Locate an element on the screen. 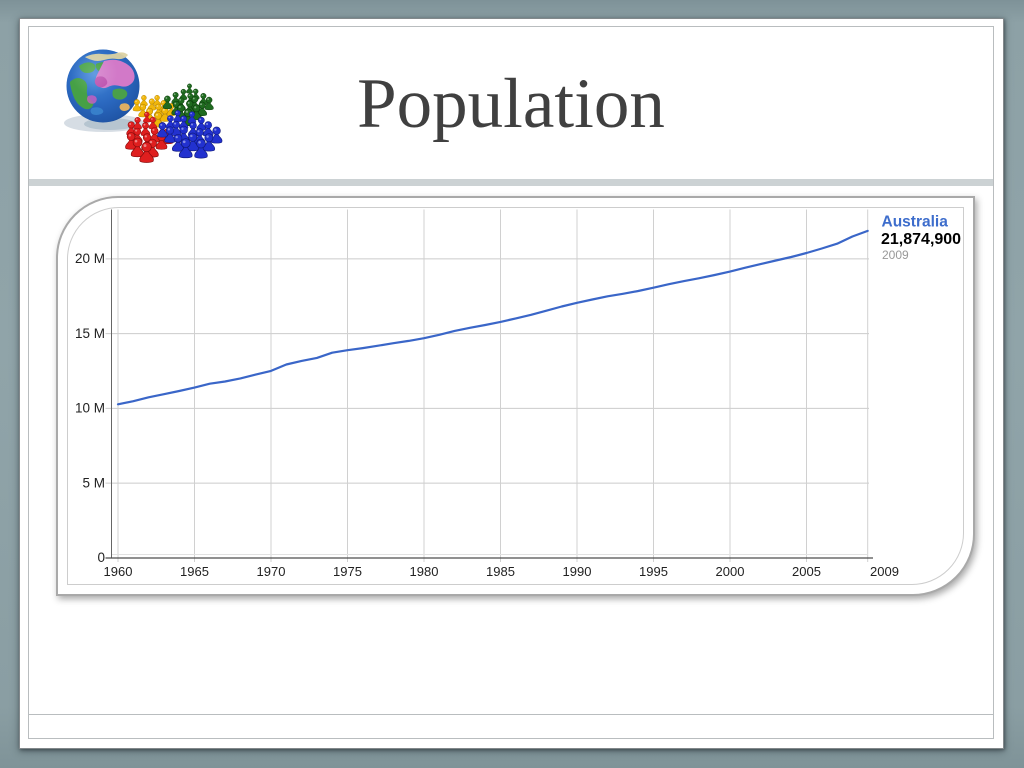 The width and height of the screenshot is (1024, 768). svg-text: 1990 is located at coordinates (577, 571).